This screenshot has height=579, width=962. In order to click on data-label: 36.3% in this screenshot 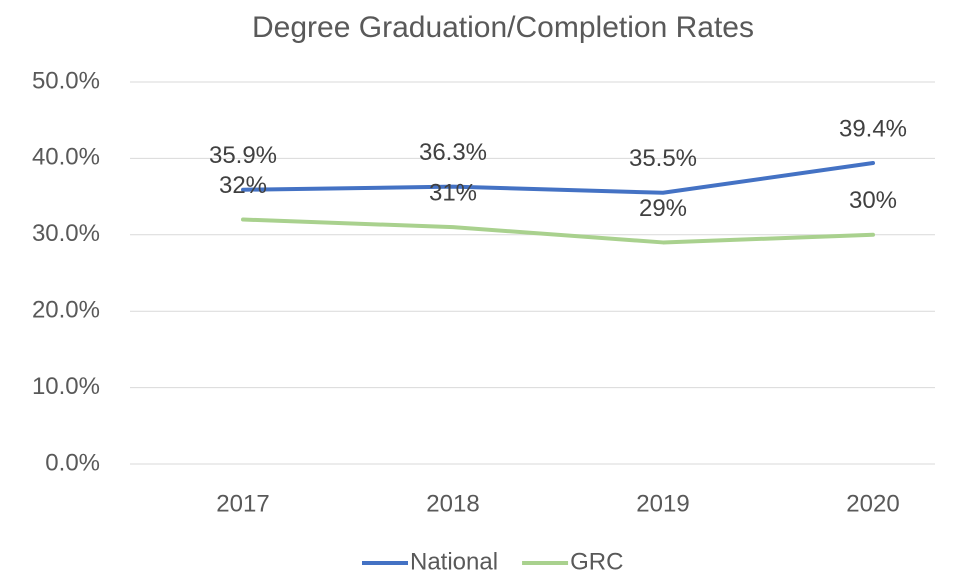, I will do `click(453, 152)`.